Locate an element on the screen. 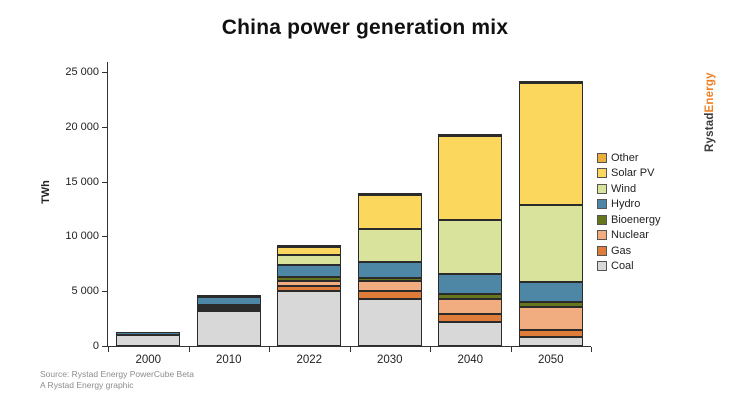 The image size is (730, 411). legend-label: Other is located at coordinates (625, 157).